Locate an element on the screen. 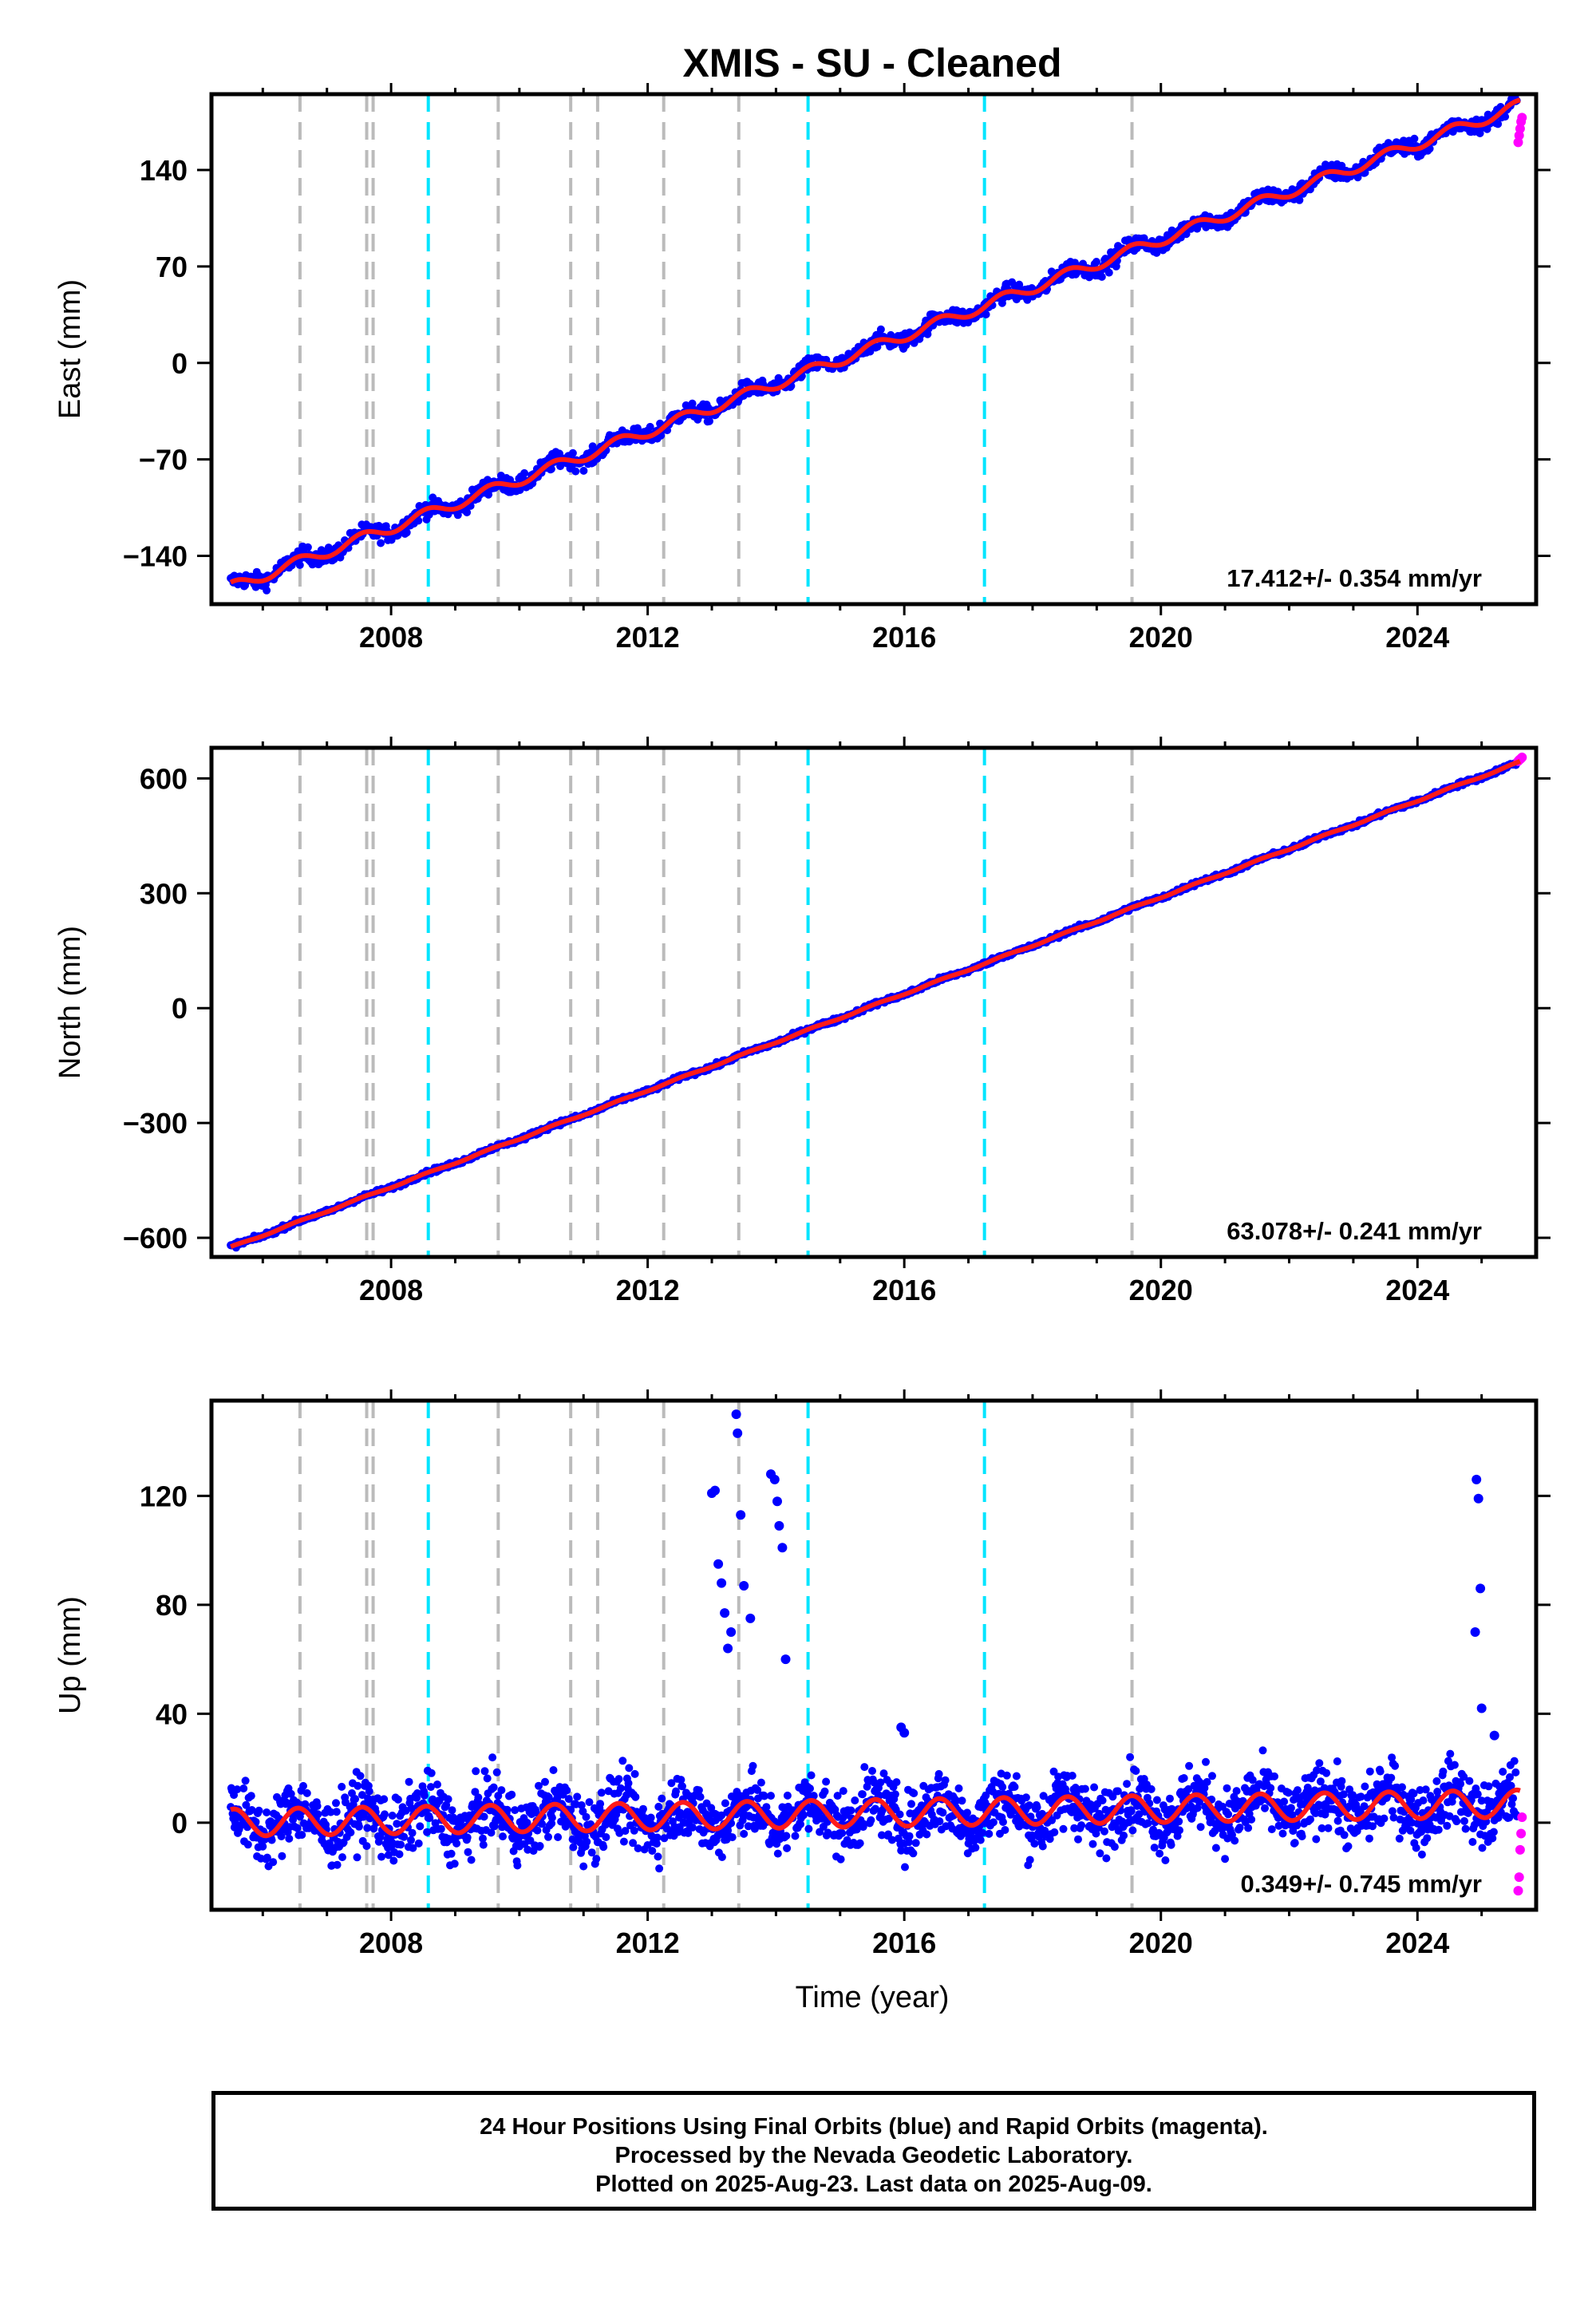 The height and width of the screenshot is (2316, 1596). x-tick-label: 2016 is located at coordinates (904, 1290).